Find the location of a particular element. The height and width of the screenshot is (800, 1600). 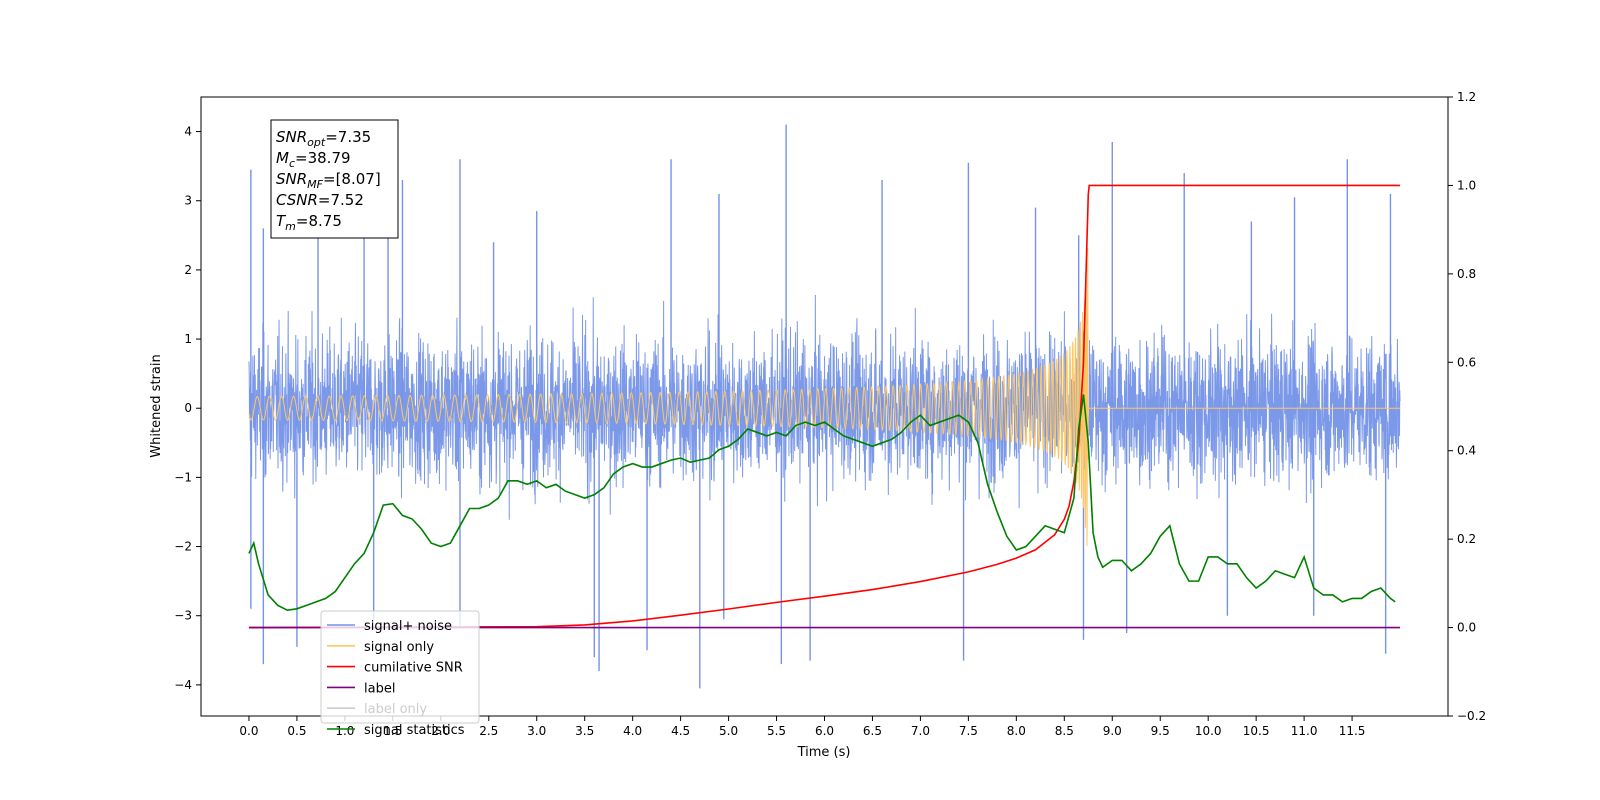

y-tick-label: 1 is located at coordinates (188, 339).